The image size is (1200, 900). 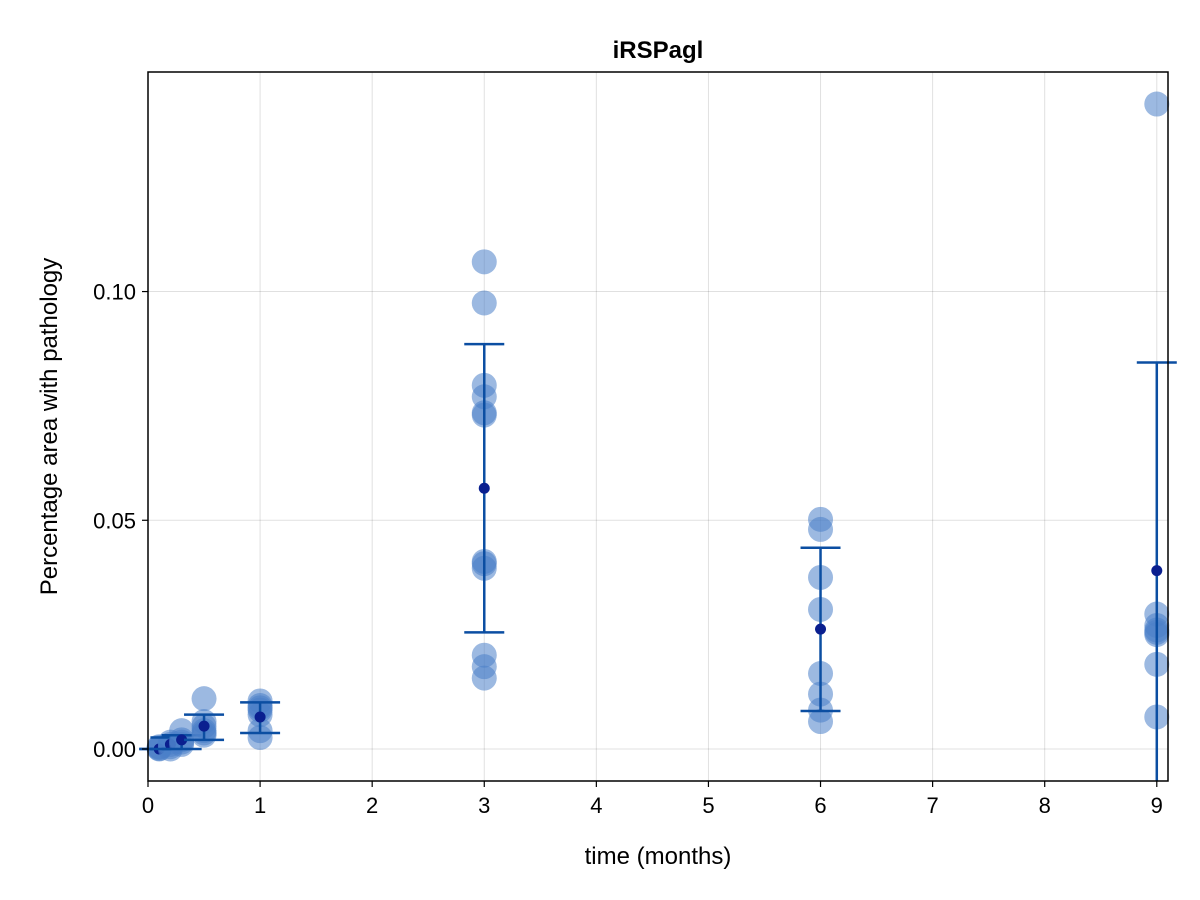 I want to click on y-tick-label: 0.05, so click(x=114, y=520).